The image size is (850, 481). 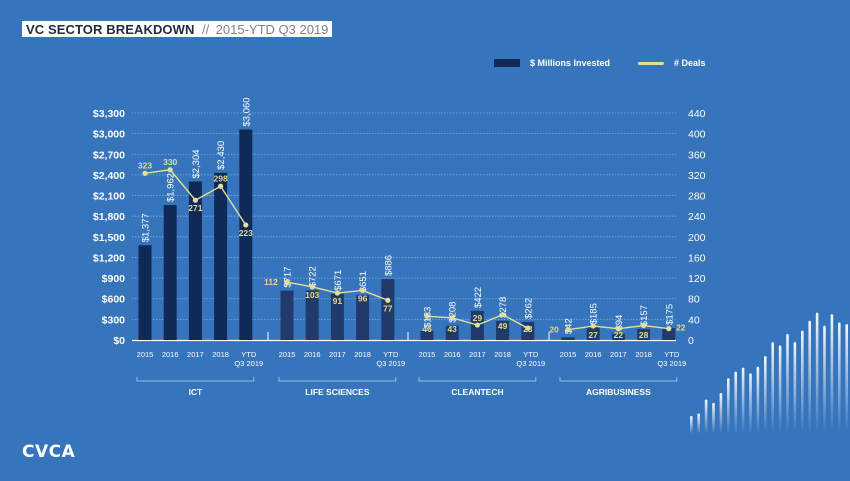 What do you see at coordinates (246, 111) in the screenshot?
I see `bar-value-label: $3,060` at bounding box center [246, 111].